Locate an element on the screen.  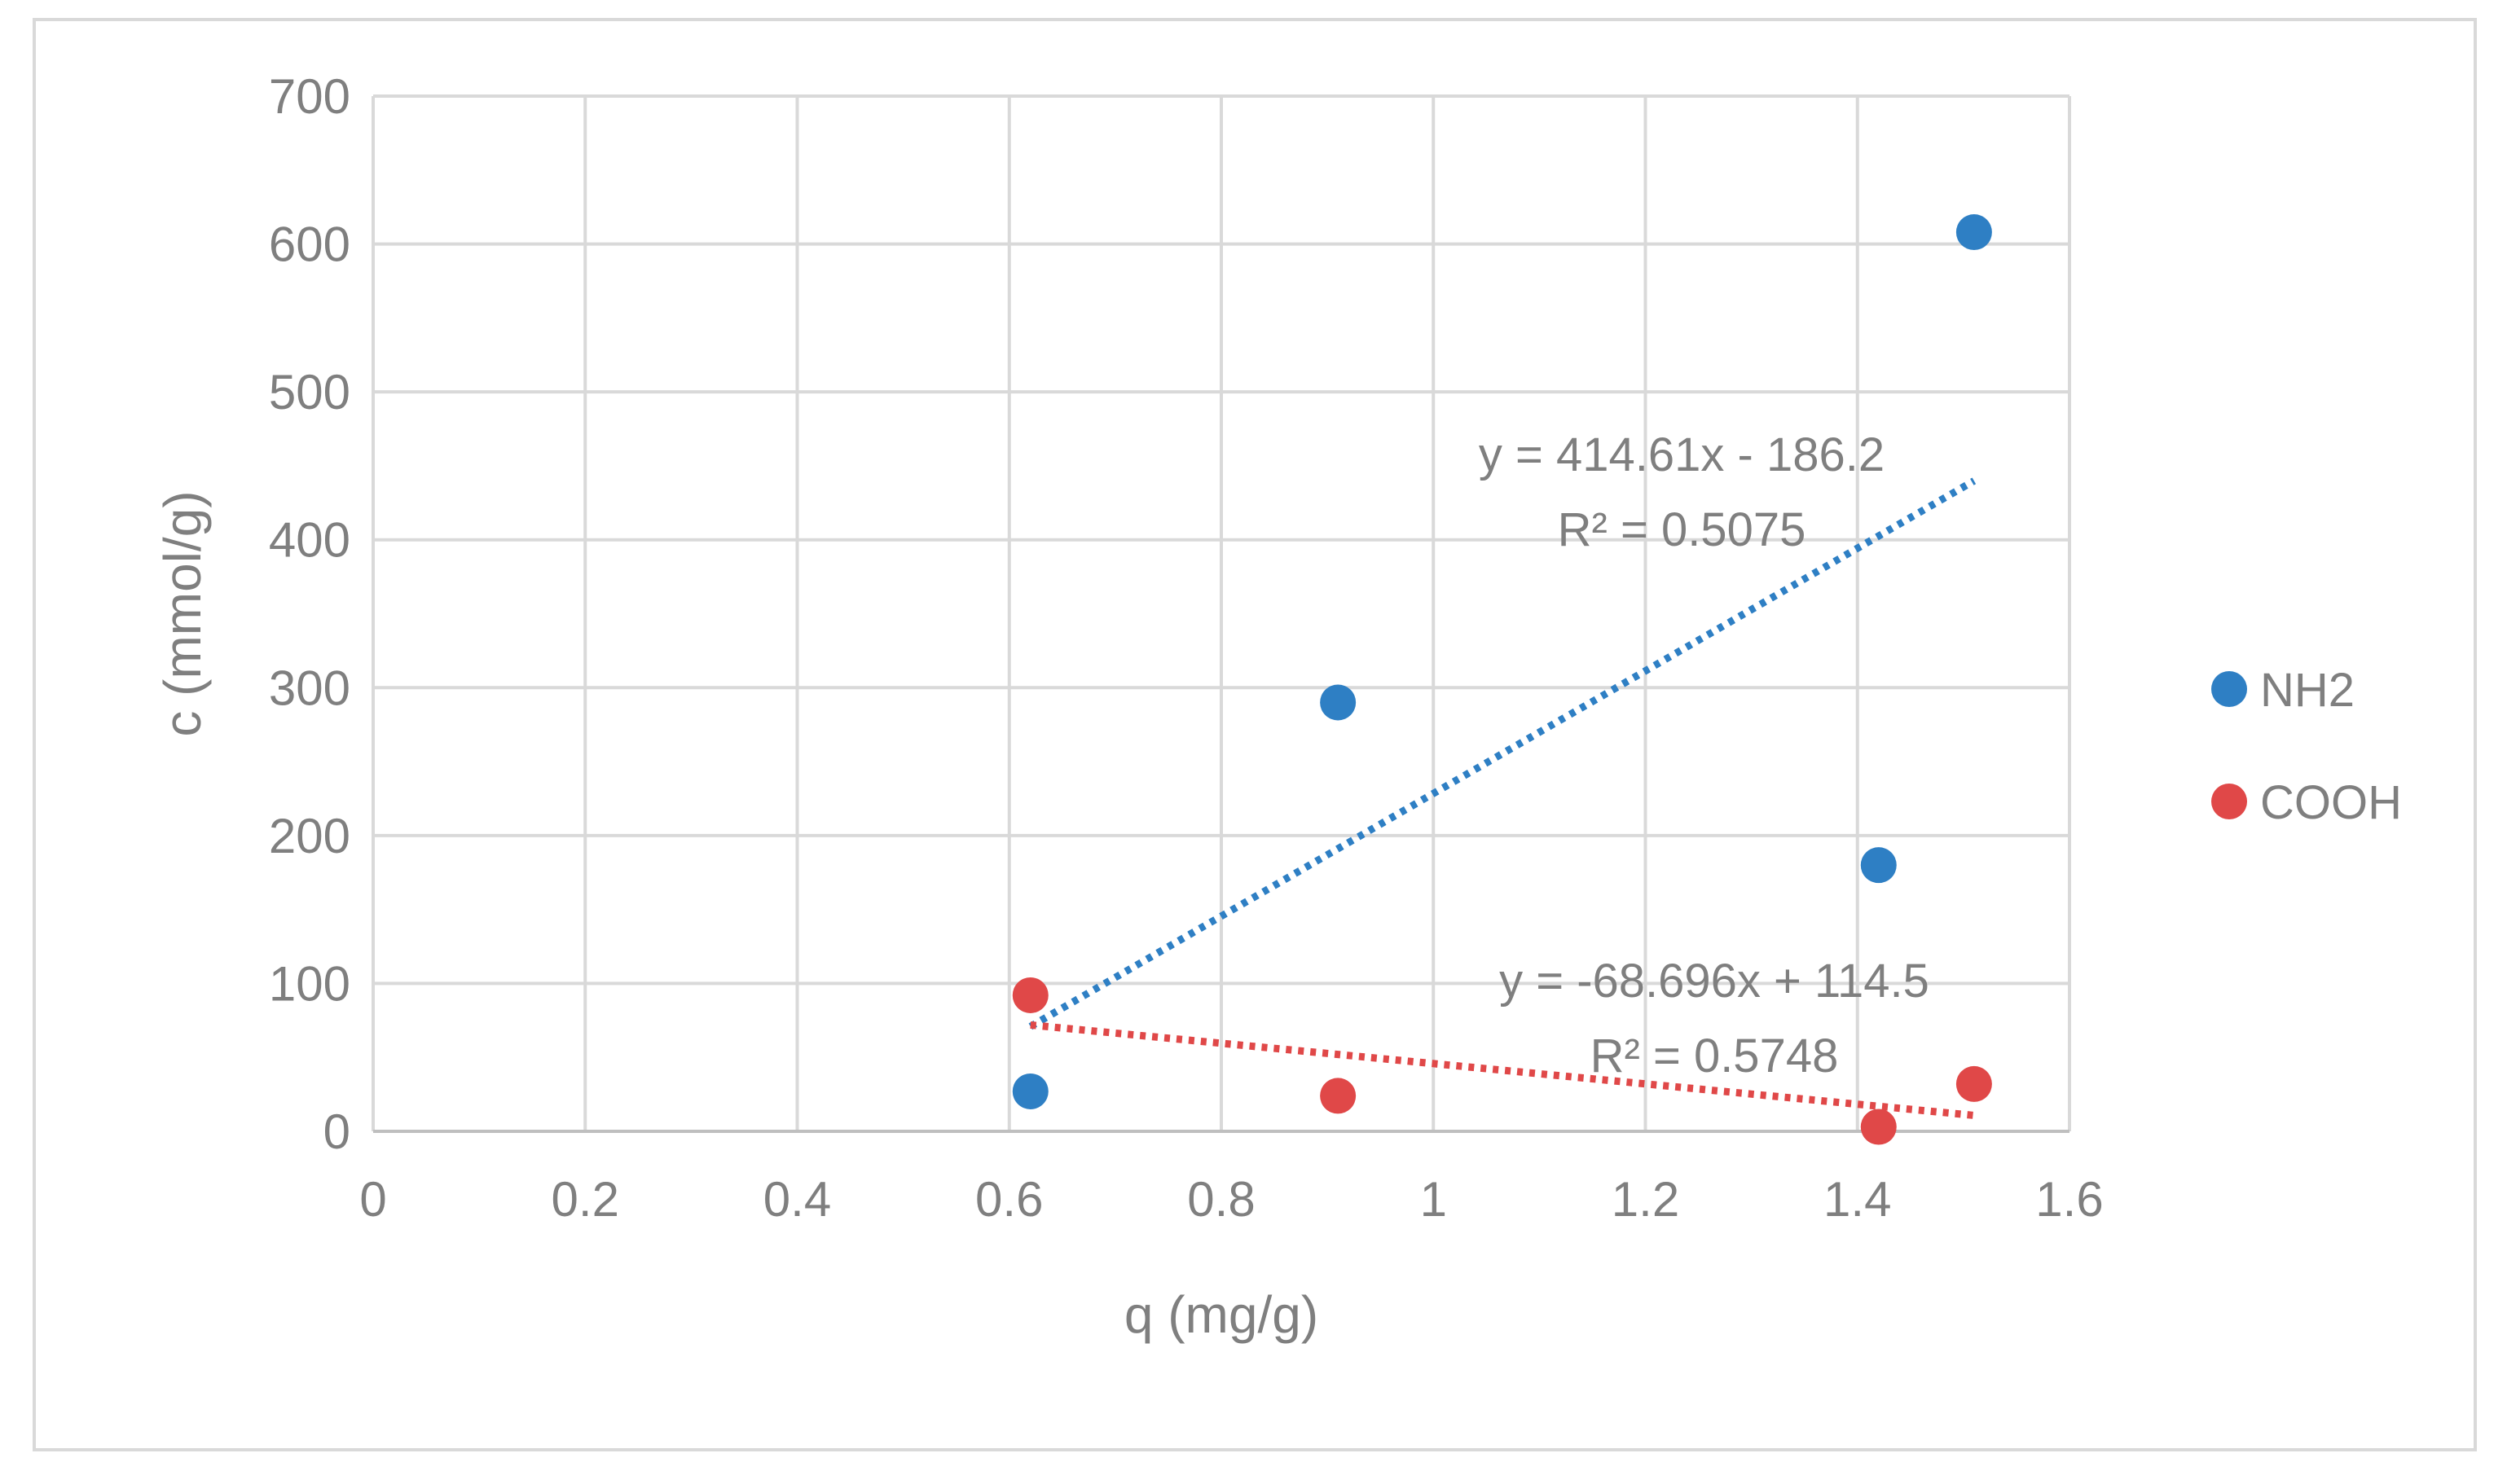
nh2-trendline-r-squared: R² = 0.5075 is located at coordinates (1682, 529).